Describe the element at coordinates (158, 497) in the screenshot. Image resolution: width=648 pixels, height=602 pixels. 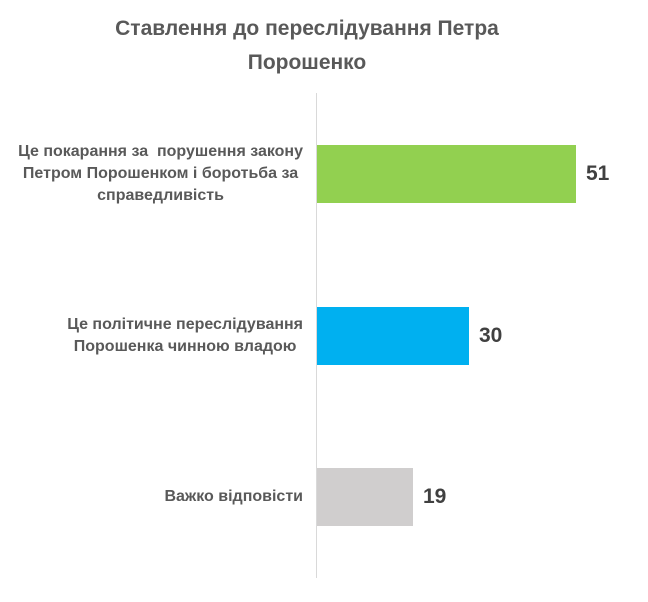
I see `category-label-cell: Важко відповісти` at that location.